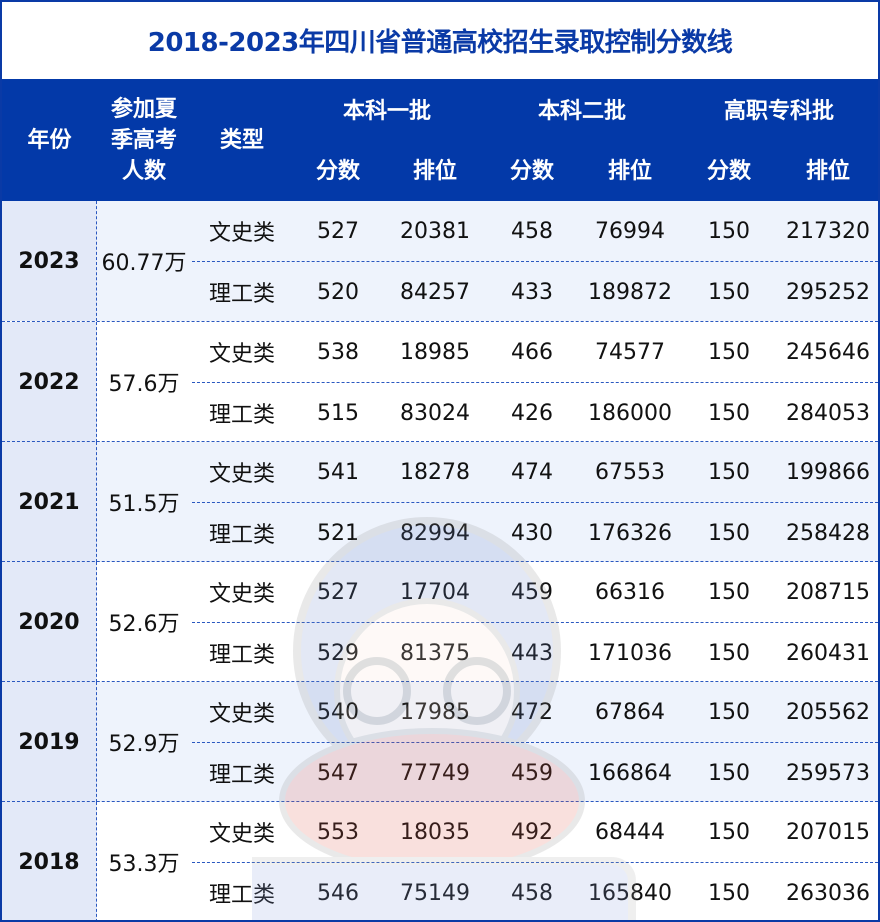 The width and height of the screenshot is (880, 922). Describe the element at coordinates (828, 292) in the screenshot. I see `b3-rank-cell: 295252` at that location.